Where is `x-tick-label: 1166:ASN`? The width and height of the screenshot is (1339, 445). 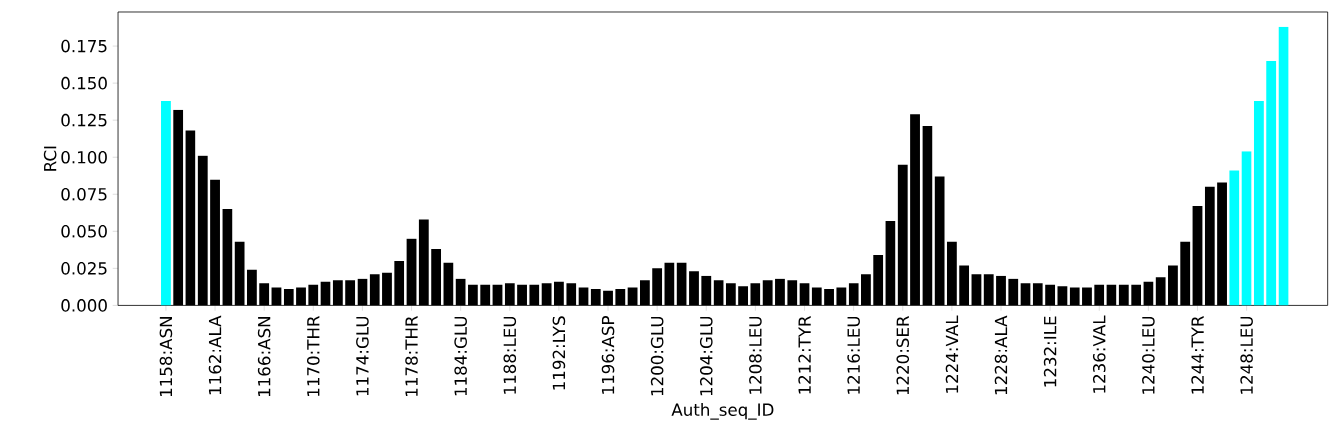 x-tick-label: 1166:ASN is located at coordinates (264, 356).